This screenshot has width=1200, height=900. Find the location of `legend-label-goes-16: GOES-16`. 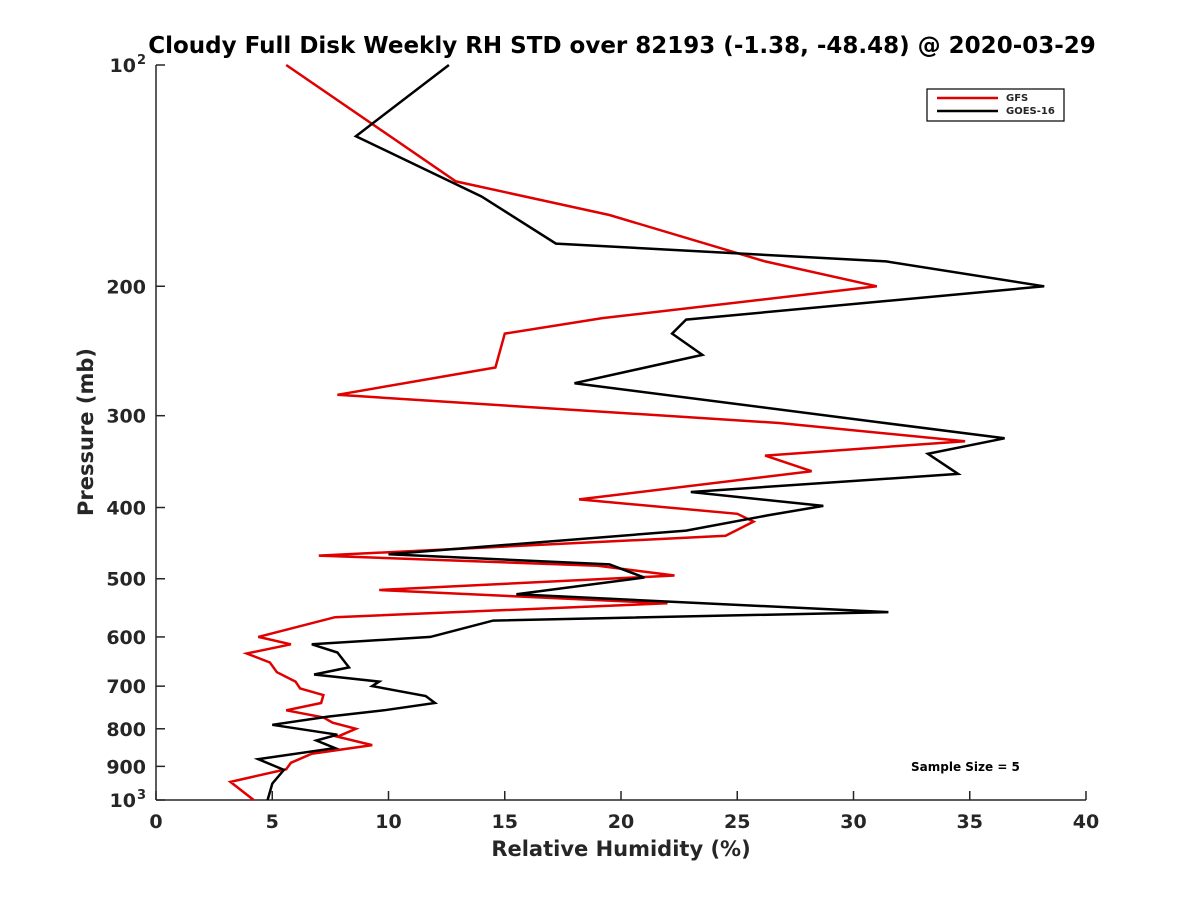

legend-label-goes-16: GOES-16 is located at coordinates (1030, 111).